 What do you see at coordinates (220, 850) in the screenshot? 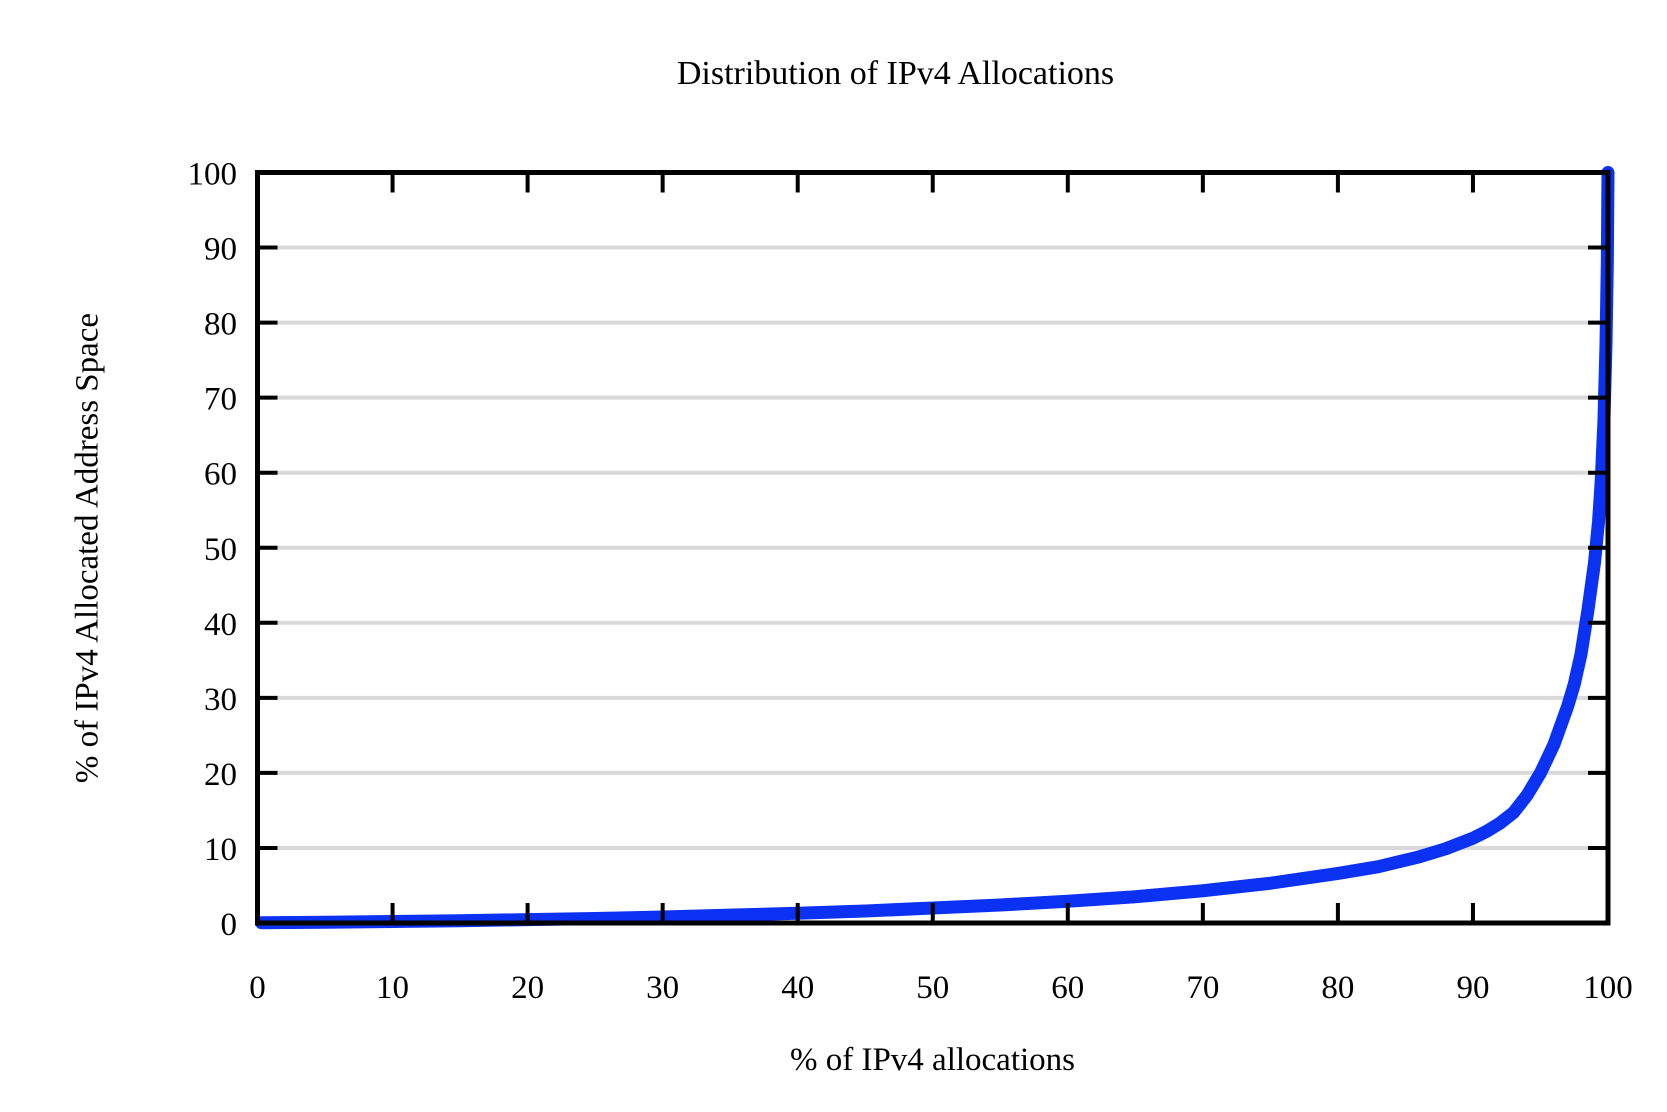
I see `y-tick-label-10: 10` at bounding box center [220, 850].